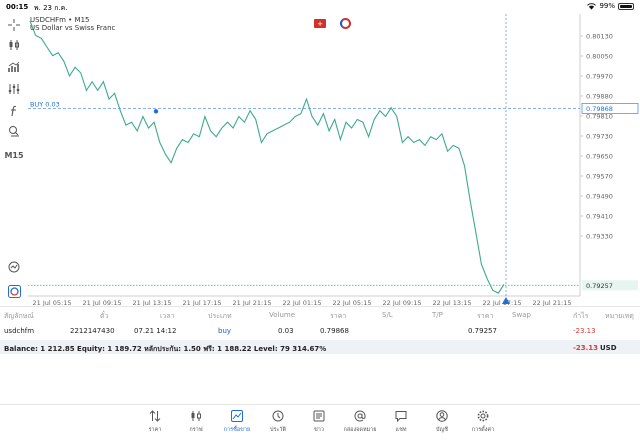 The width and height of the screenshot is (640, 447). Describe the element at coordinates (599, 197) in the screenshot. I see `price-tick-label: 0.79490` at that location.